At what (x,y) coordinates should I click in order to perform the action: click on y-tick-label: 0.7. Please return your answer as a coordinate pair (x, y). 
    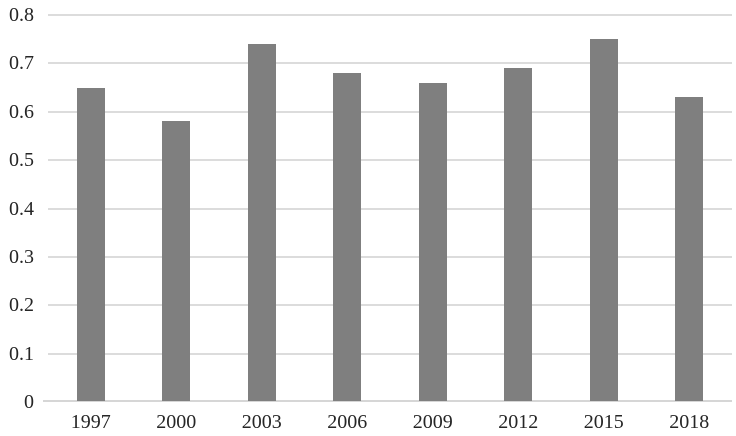
    Looking at the image, I should click on (21, 63).